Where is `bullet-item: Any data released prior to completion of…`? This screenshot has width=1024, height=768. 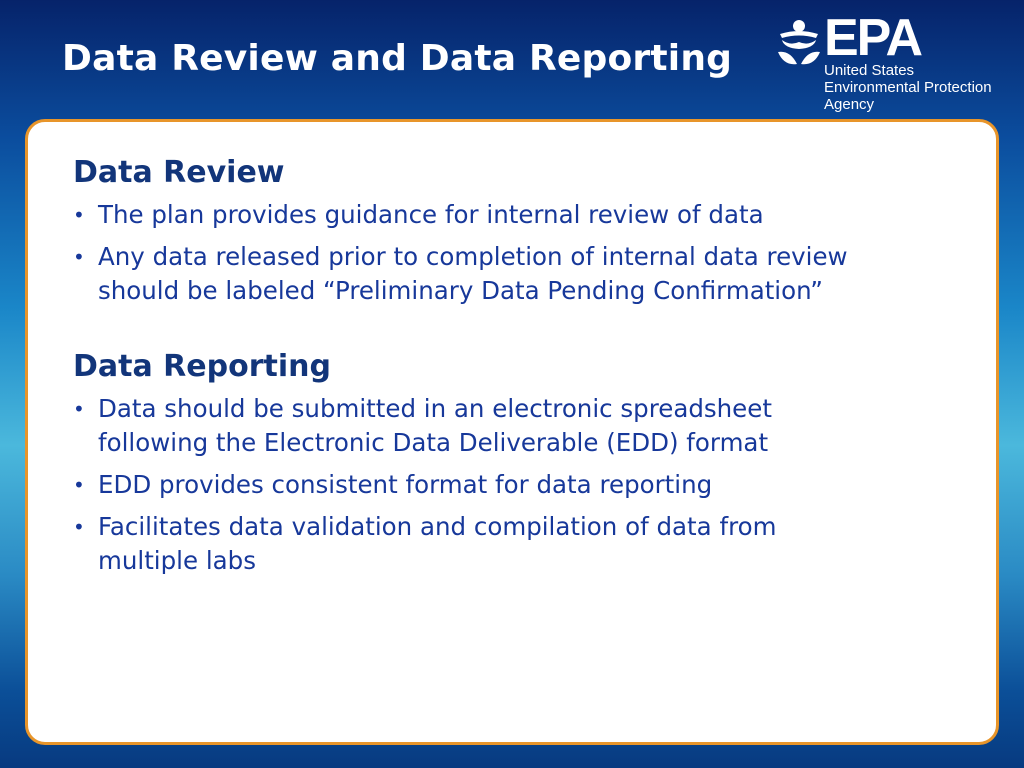 bullet-item: Any data released prior to completion of… is located at coordinates (483, 274).